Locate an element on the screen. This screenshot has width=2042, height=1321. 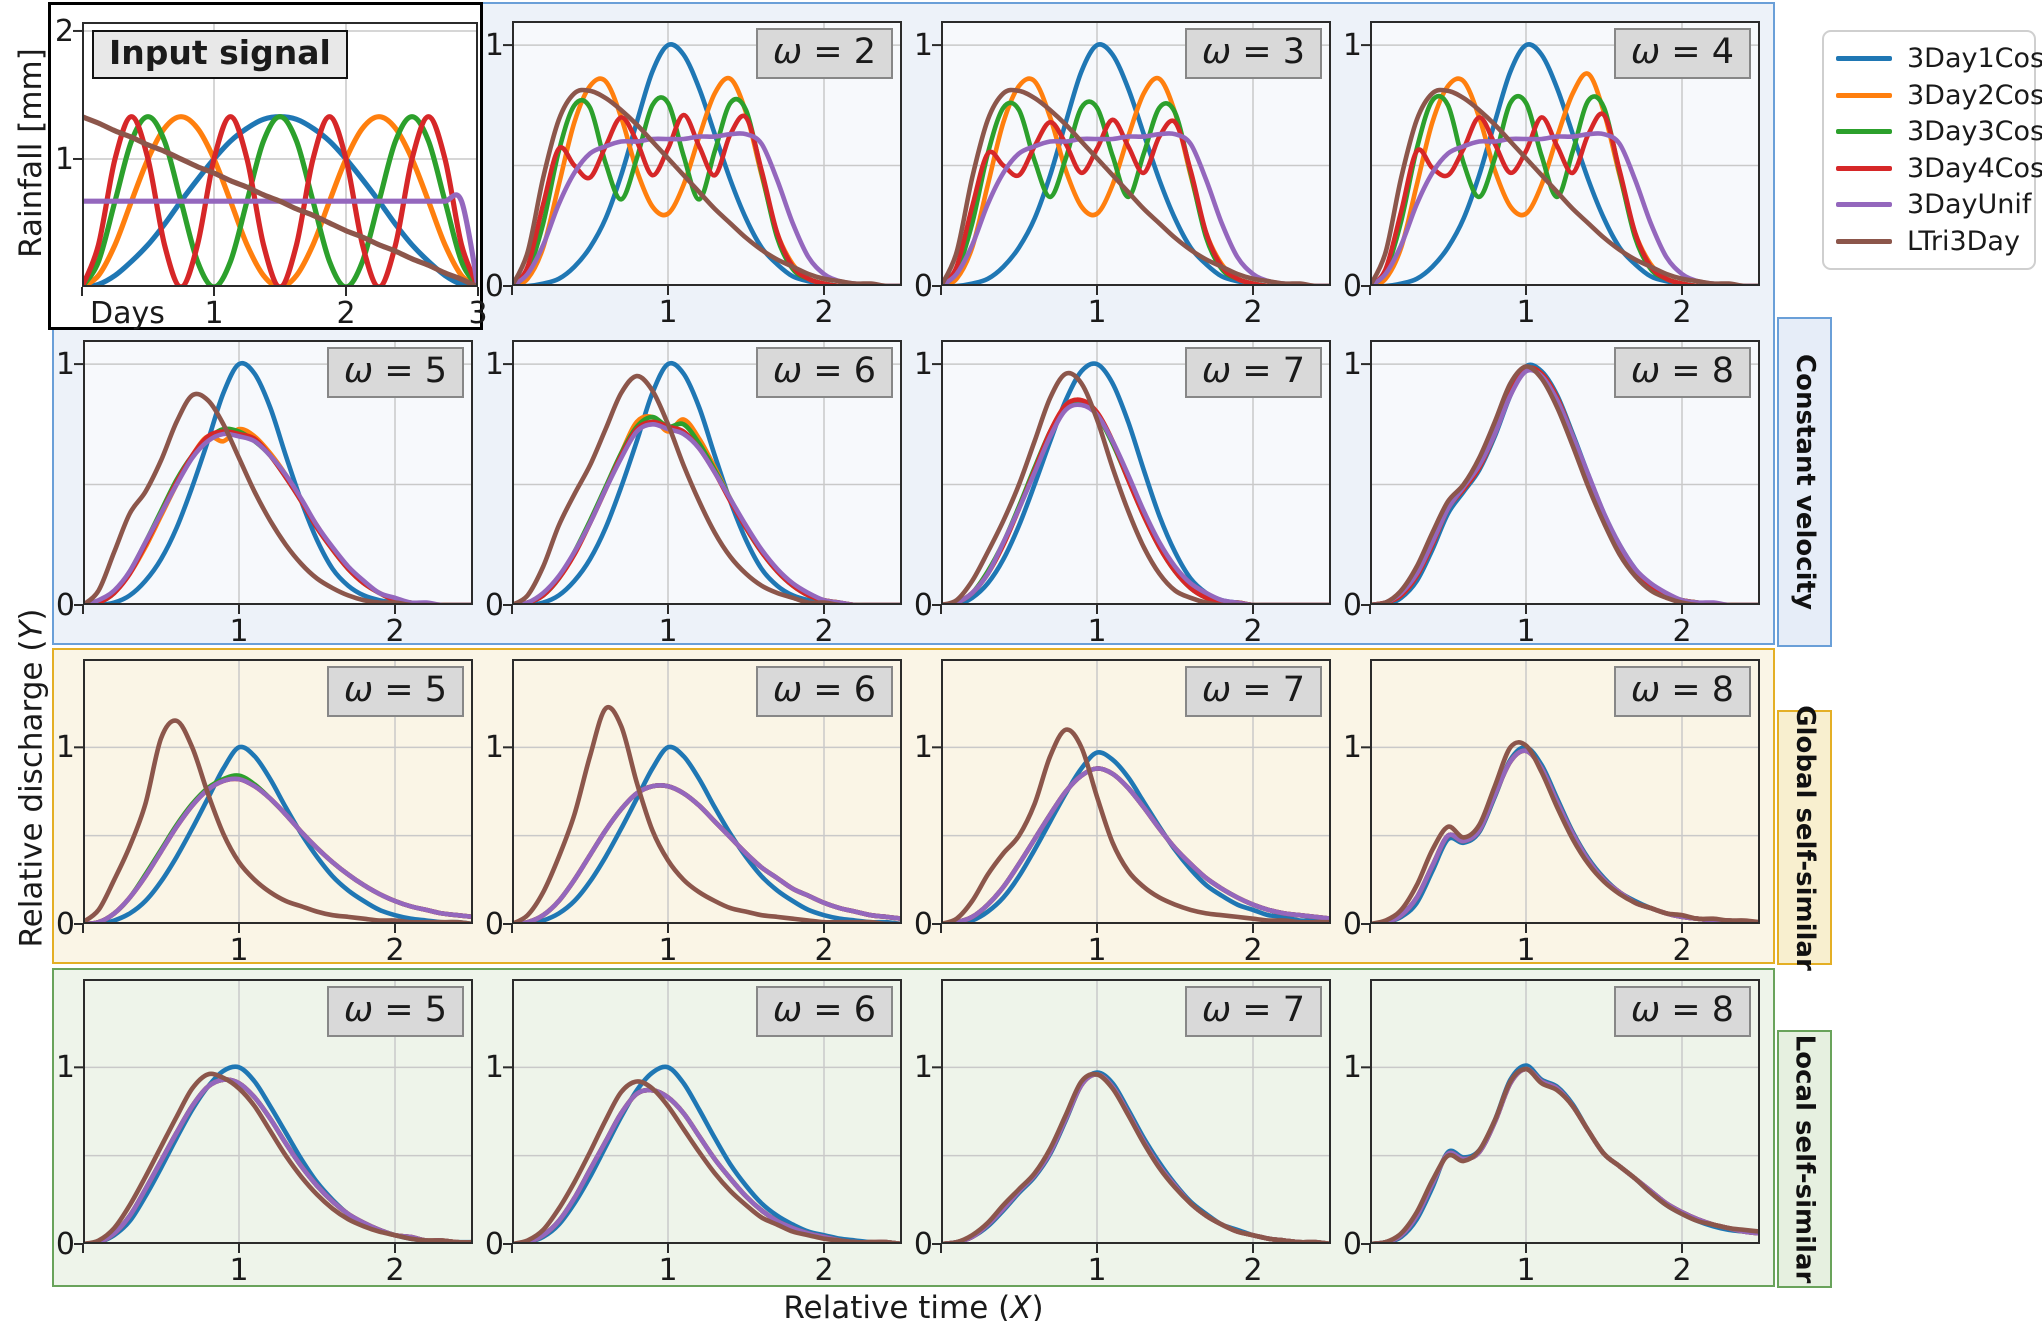
omega-value-badge: ω = 4 is located at coordinates (1682, 54).